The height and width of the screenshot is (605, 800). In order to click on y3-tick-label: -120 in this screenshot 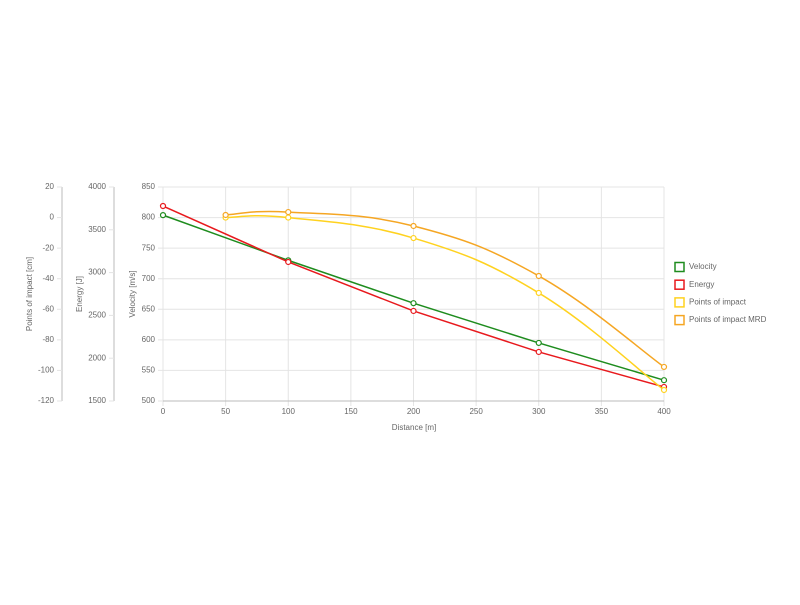, I will do `click(46, 400)`.